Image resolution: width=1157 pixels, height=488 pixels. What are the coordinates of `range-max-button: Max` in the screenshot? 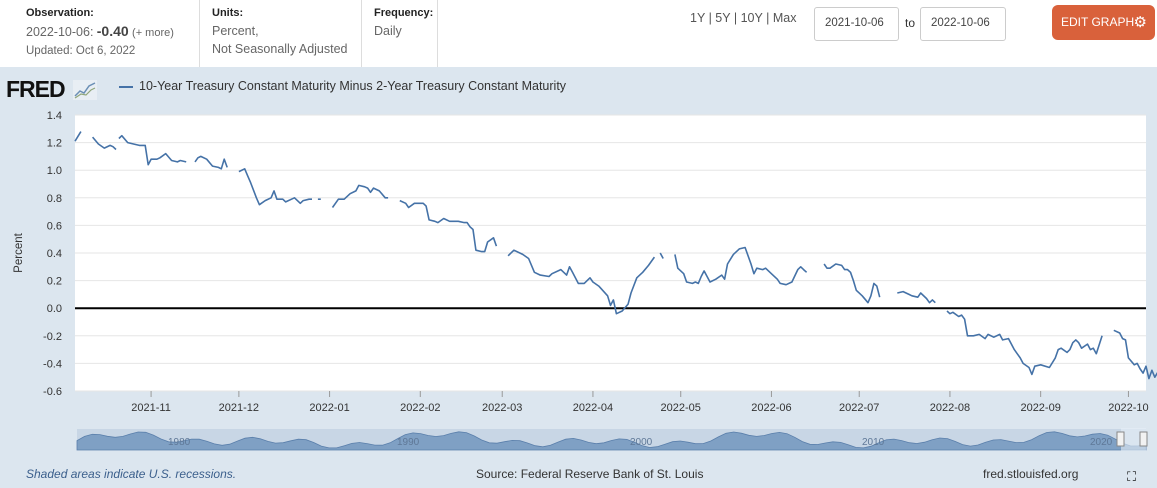 It's located at (784, 18).